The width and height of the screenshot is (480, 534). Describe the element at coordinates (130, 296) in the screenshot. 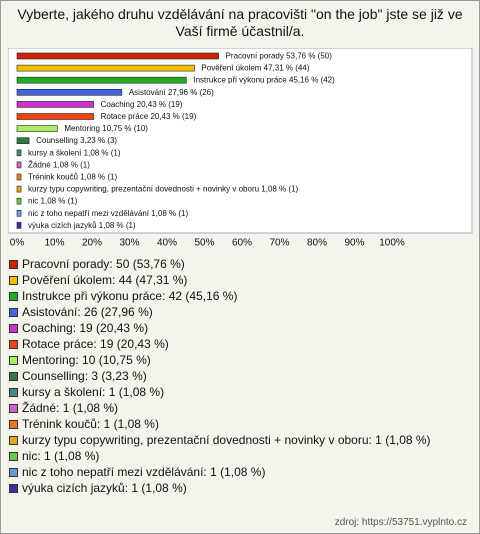

I see `legend-label: Instrukce při výkonu práce: 42 (45,16 %)` at that location.